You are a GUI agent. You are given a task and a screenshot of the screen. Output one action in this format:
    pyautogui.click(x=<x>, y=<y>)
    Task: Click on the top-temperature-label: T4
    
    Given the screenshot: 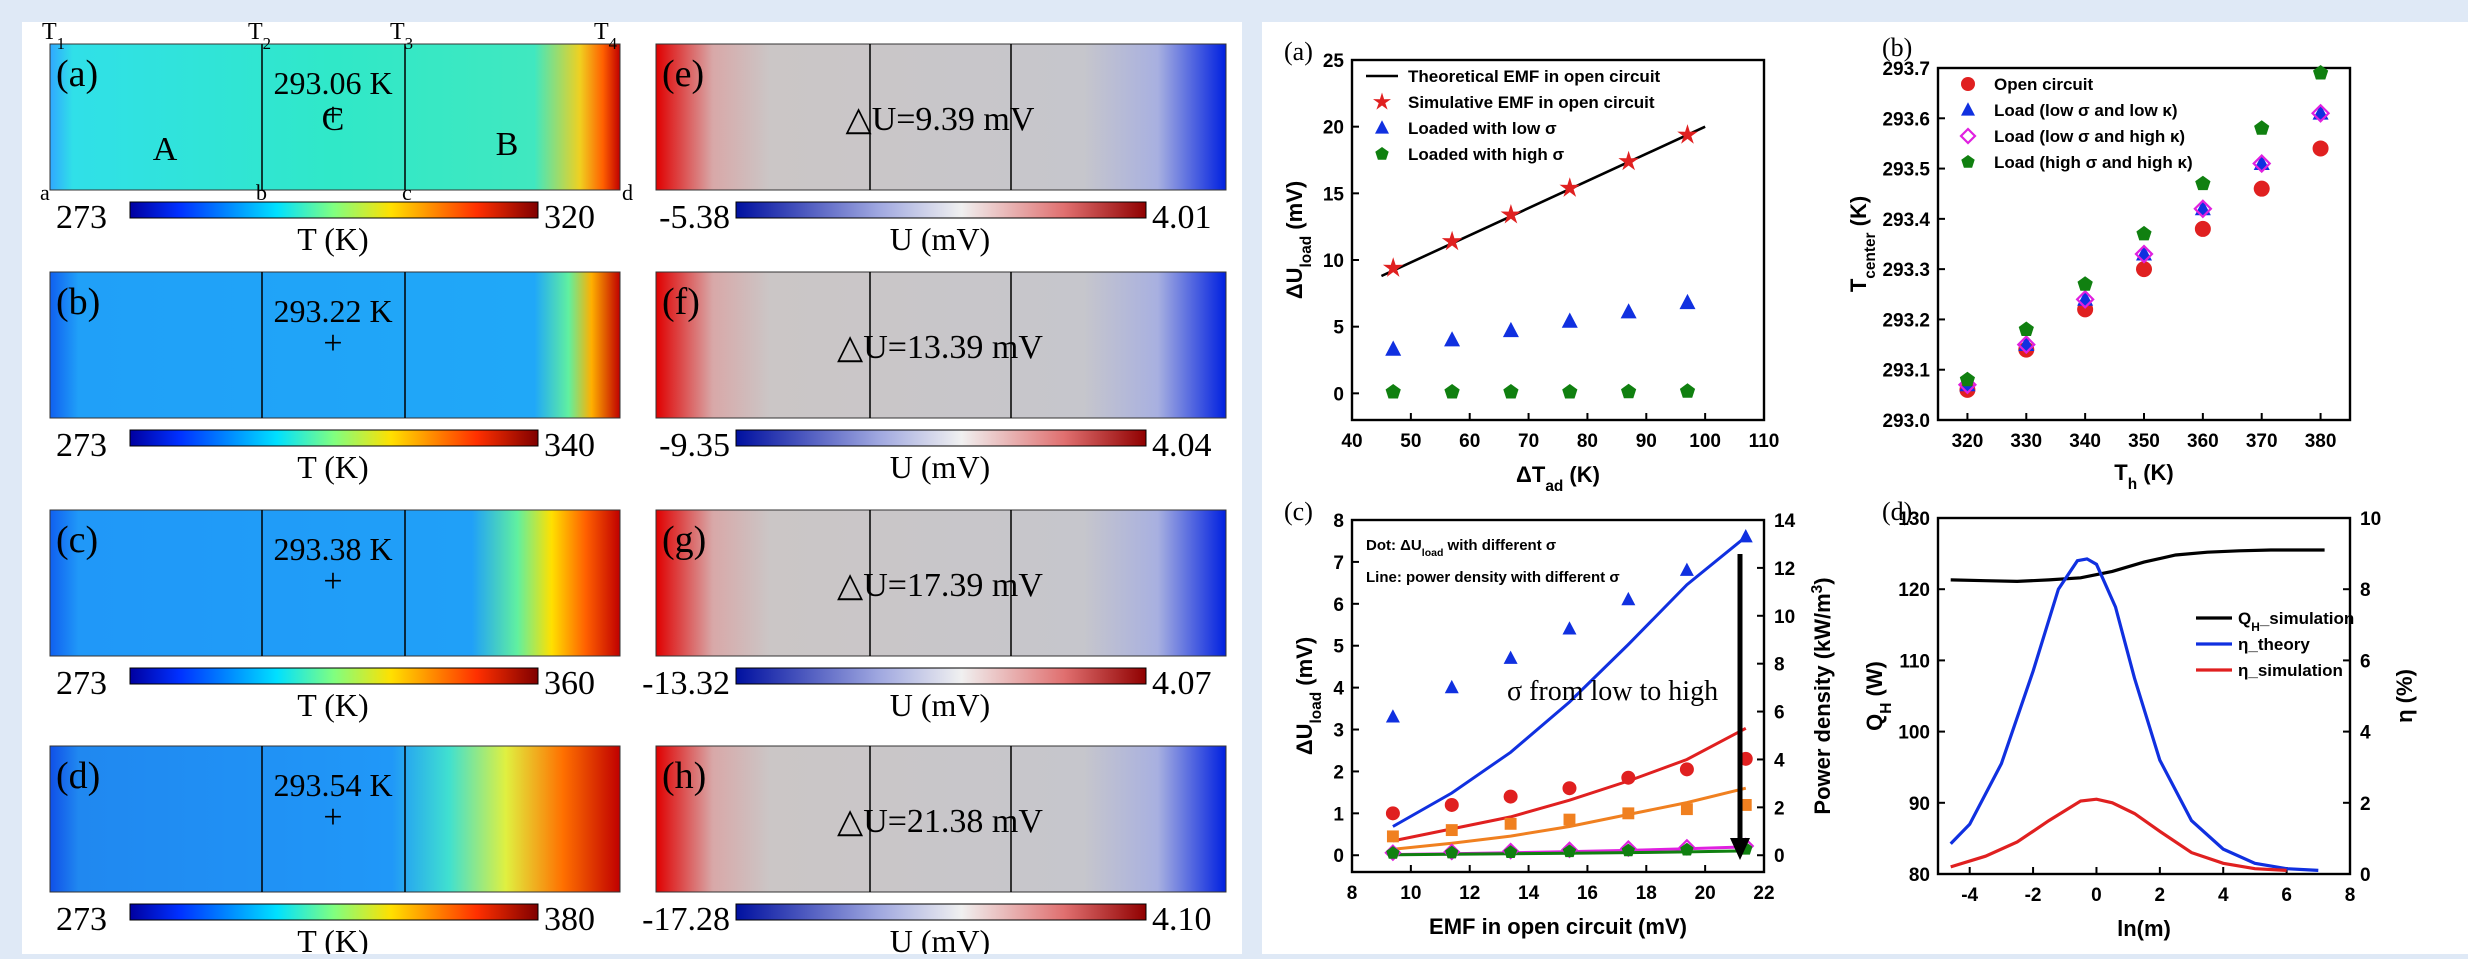 What is the action you would take?
    pyautogui.click(x=606, y=36)
    